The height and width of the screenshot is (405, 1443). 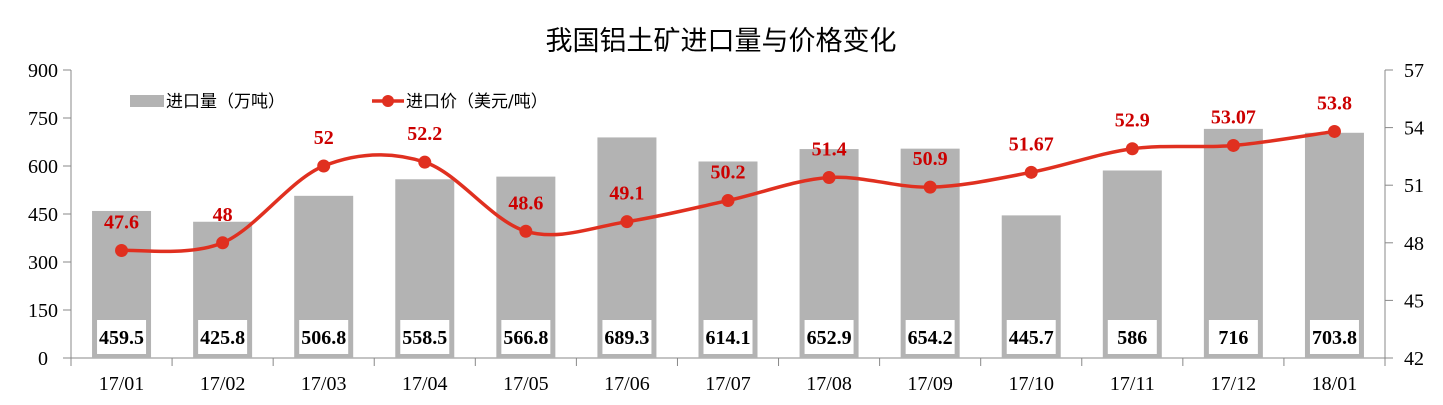 What do you see at coordinates (388, 101) in the screenshot?
I see `legend-swatch-marker` at bounding box center [388, 101].